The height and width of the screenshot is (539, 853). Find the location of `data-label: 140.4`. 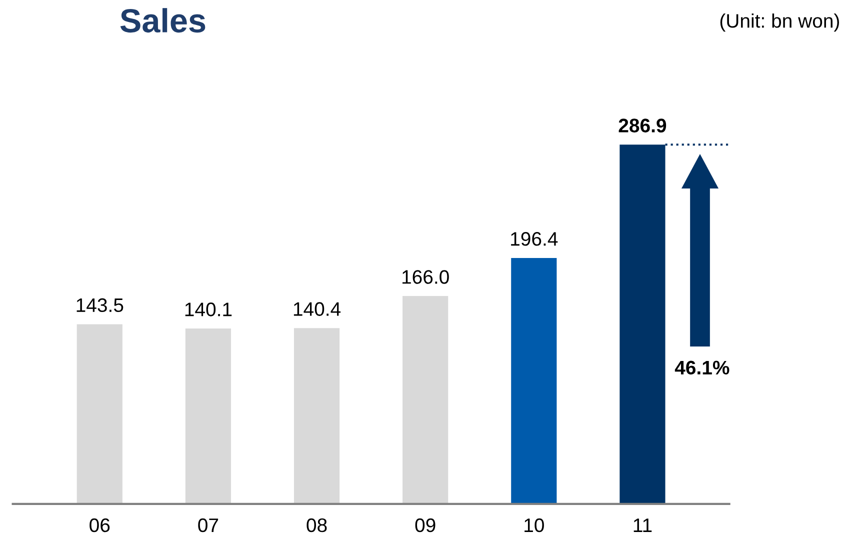

data-label: 140.4 is located at coordinates (317, 309).